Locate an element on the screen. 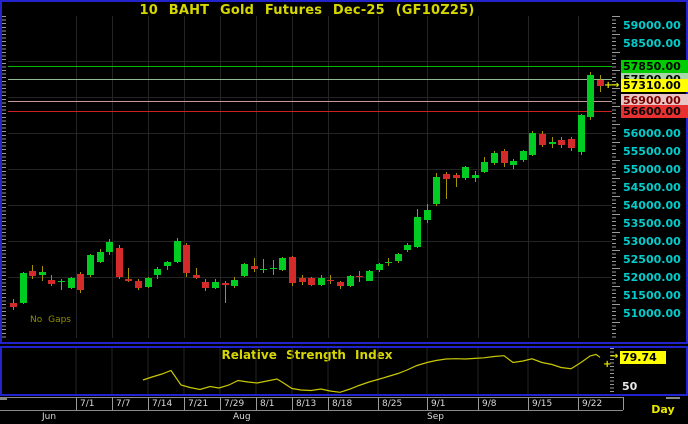  price-ruler-major is located at coordinates (616, 177).